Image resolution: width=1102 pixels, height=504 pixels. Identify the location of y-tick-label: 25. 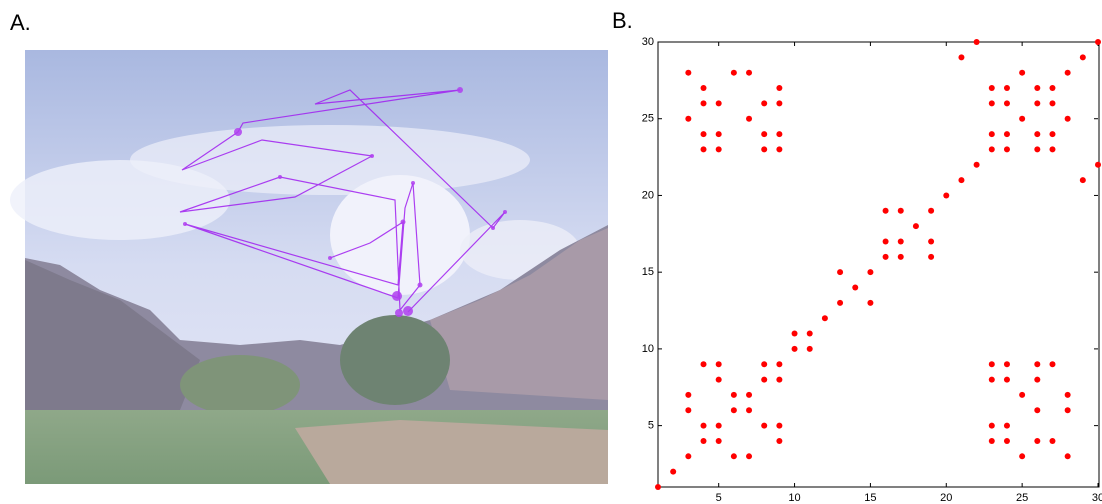
(648, 119).